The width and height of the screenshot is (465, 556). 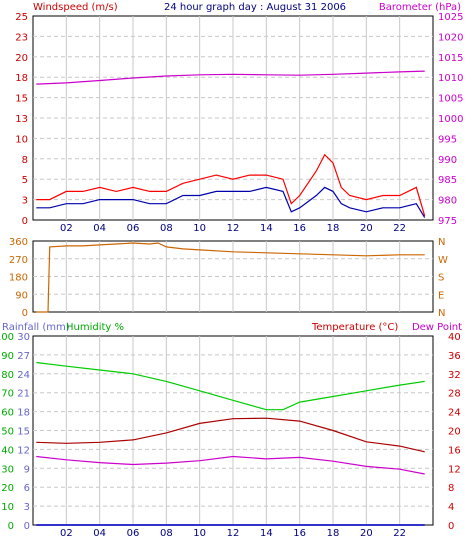 I want to click on direction-tick-label: 90, so click(x=21, y=295).